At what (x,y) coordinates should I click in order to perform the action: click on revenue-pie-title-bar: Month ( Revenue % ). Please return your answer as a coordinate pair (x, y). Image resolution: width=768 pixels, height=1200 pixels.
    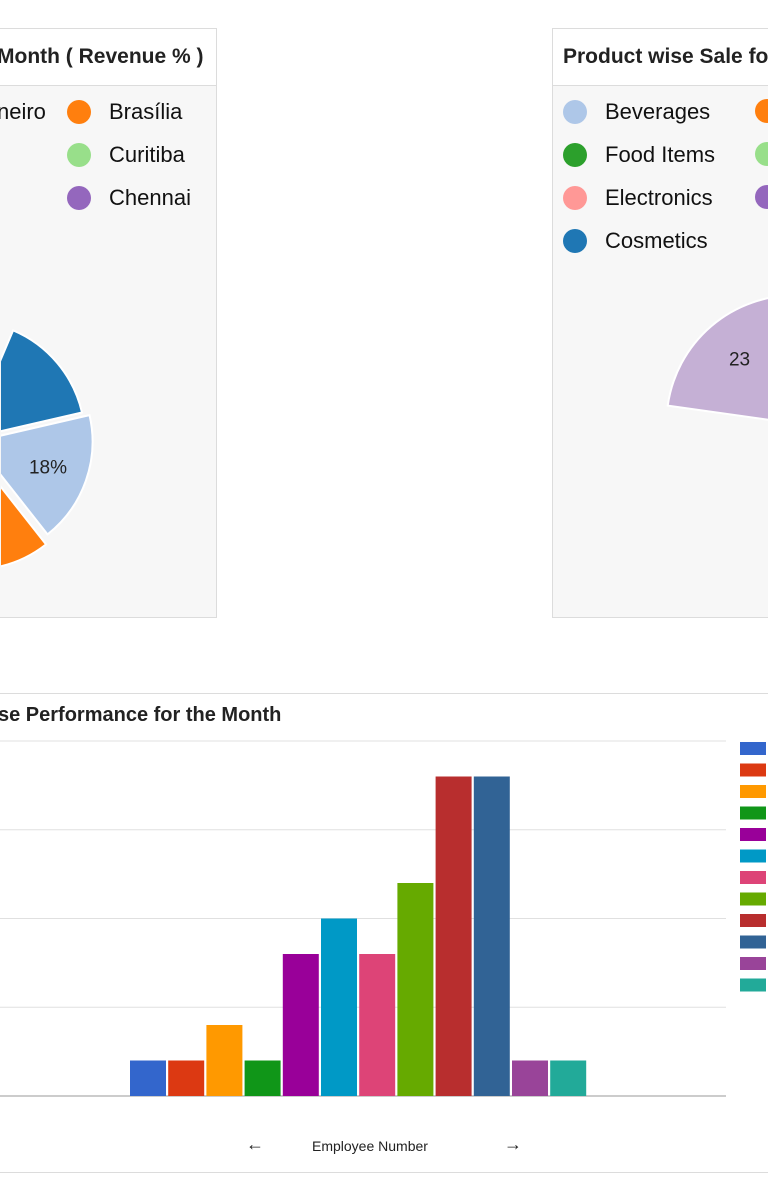
    Looking at the image, I should click on (108, 57).